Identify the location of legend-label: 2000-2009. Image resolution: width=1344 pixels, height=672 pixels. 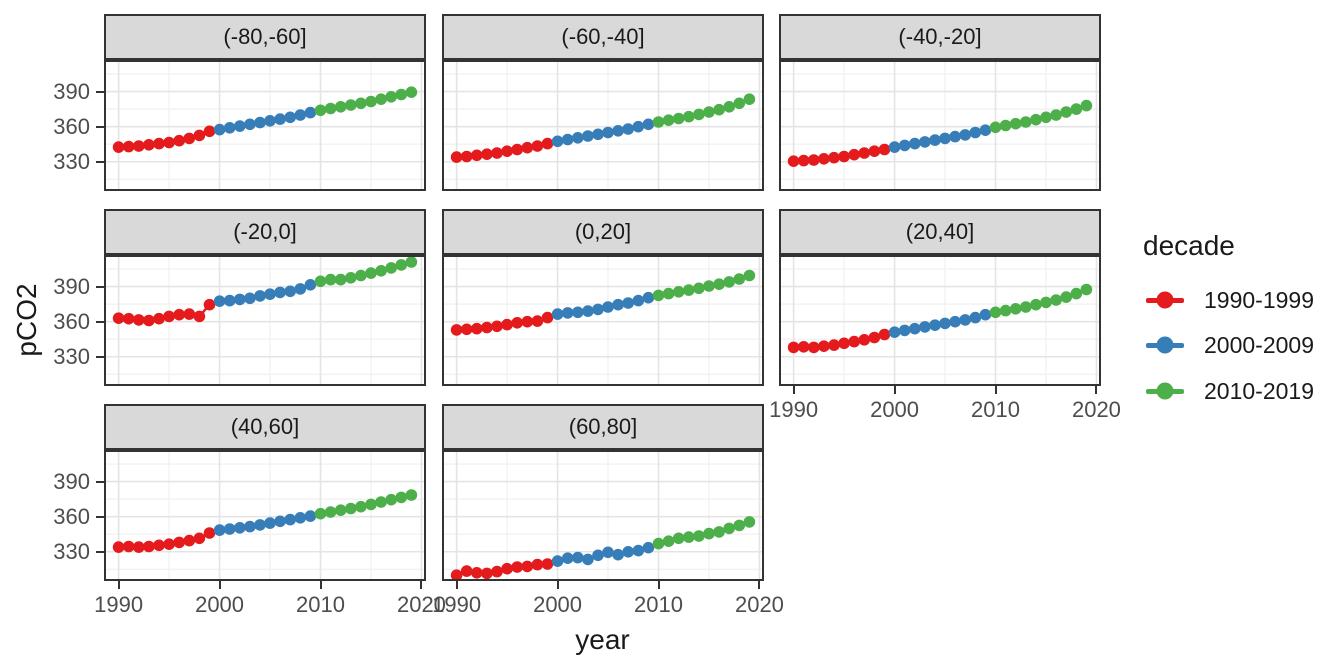
(1259, 344).